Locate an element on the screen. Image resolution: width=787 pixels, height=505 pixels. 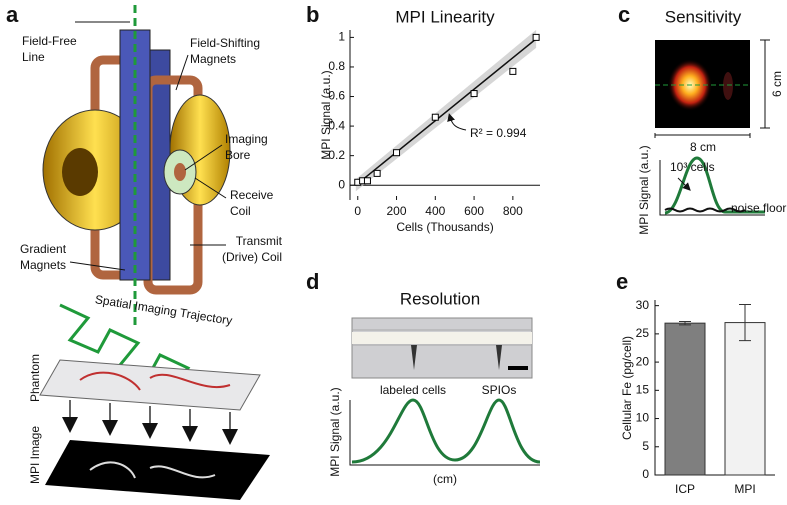
x-tick-label: ICP is located at coordinates (685, 489).